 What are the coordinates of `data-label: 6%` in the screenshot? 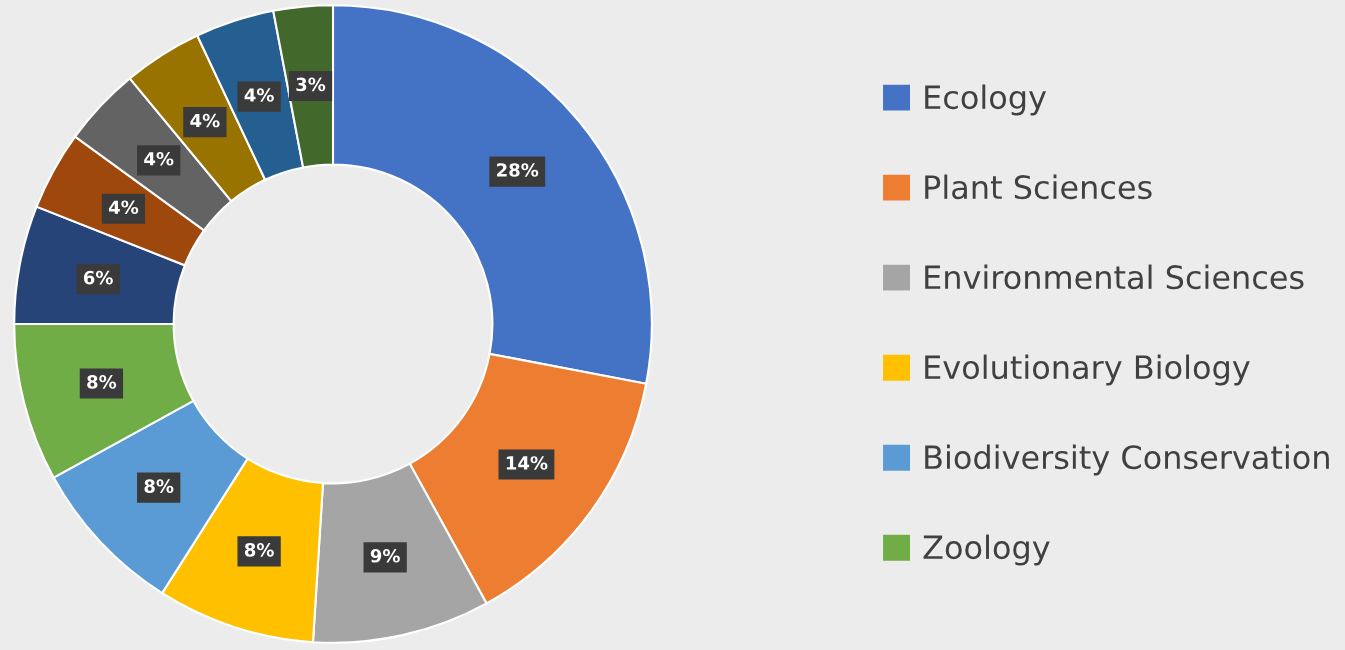 It's located at (98, 277).